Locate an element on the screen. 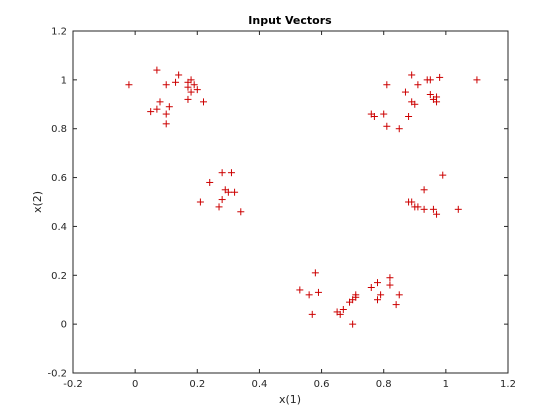  y-tick-label: 0.2 is located at coordinates (59, 276).